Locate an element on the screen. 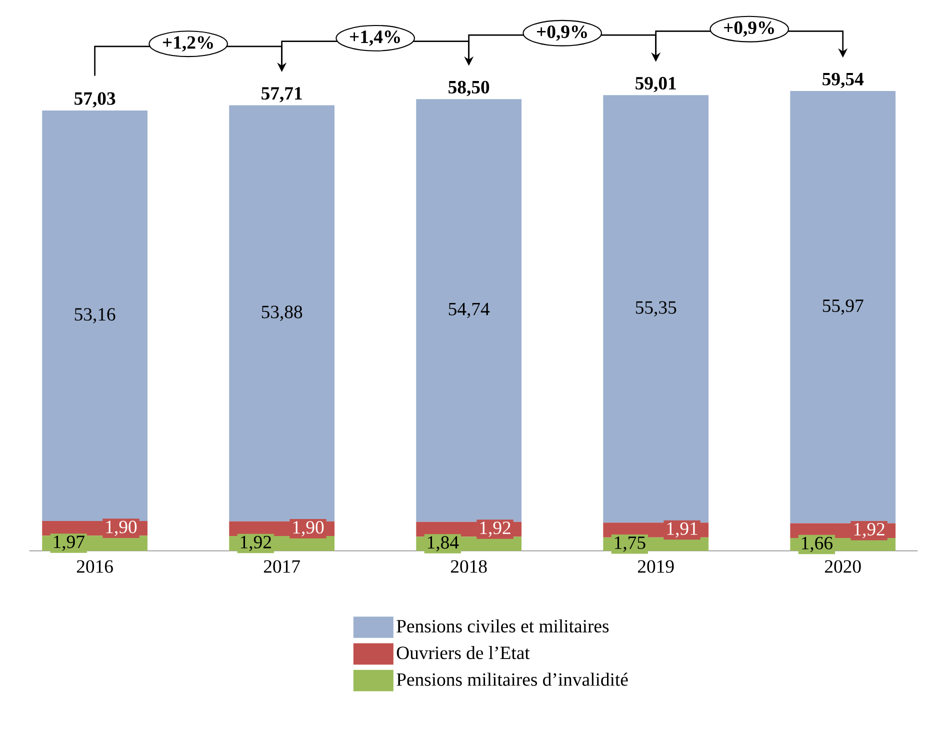 This screenshot has height=734, width=931. data-label: 1,66 is located at coordinates (817, 544).